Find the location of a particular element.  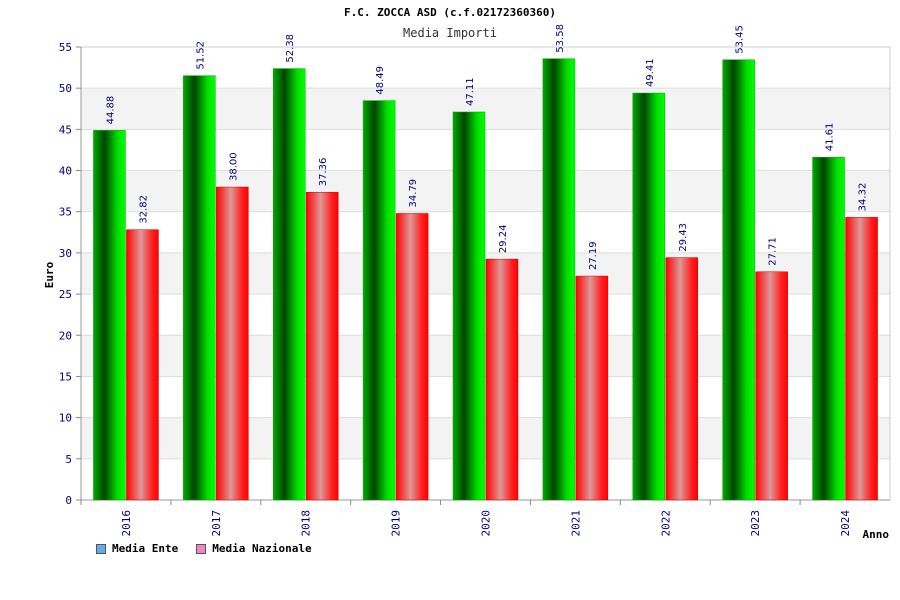

x-tick-label: 2021 is located at coordinates (575, 523).